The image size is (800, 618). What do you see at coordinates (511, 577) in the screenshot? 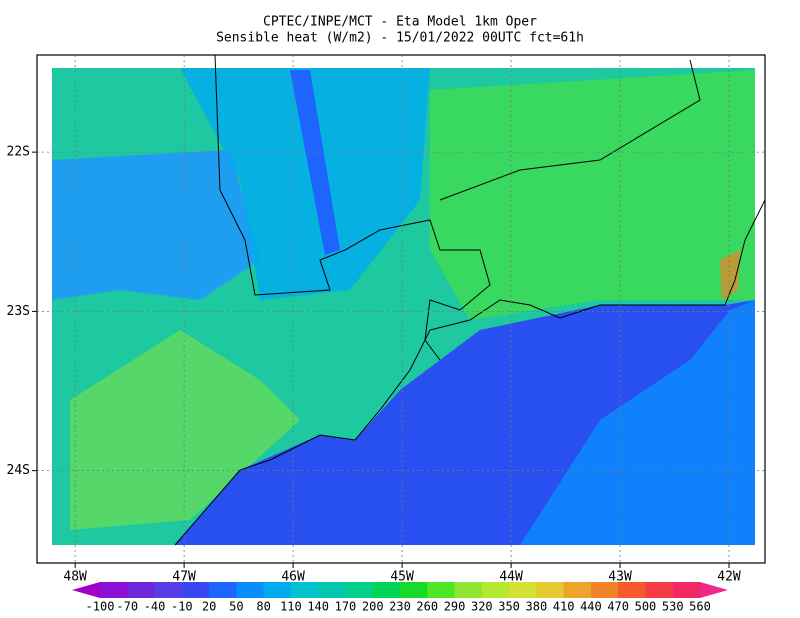
I see `x-tick-label: 44W` at bounding box center [511, 577].